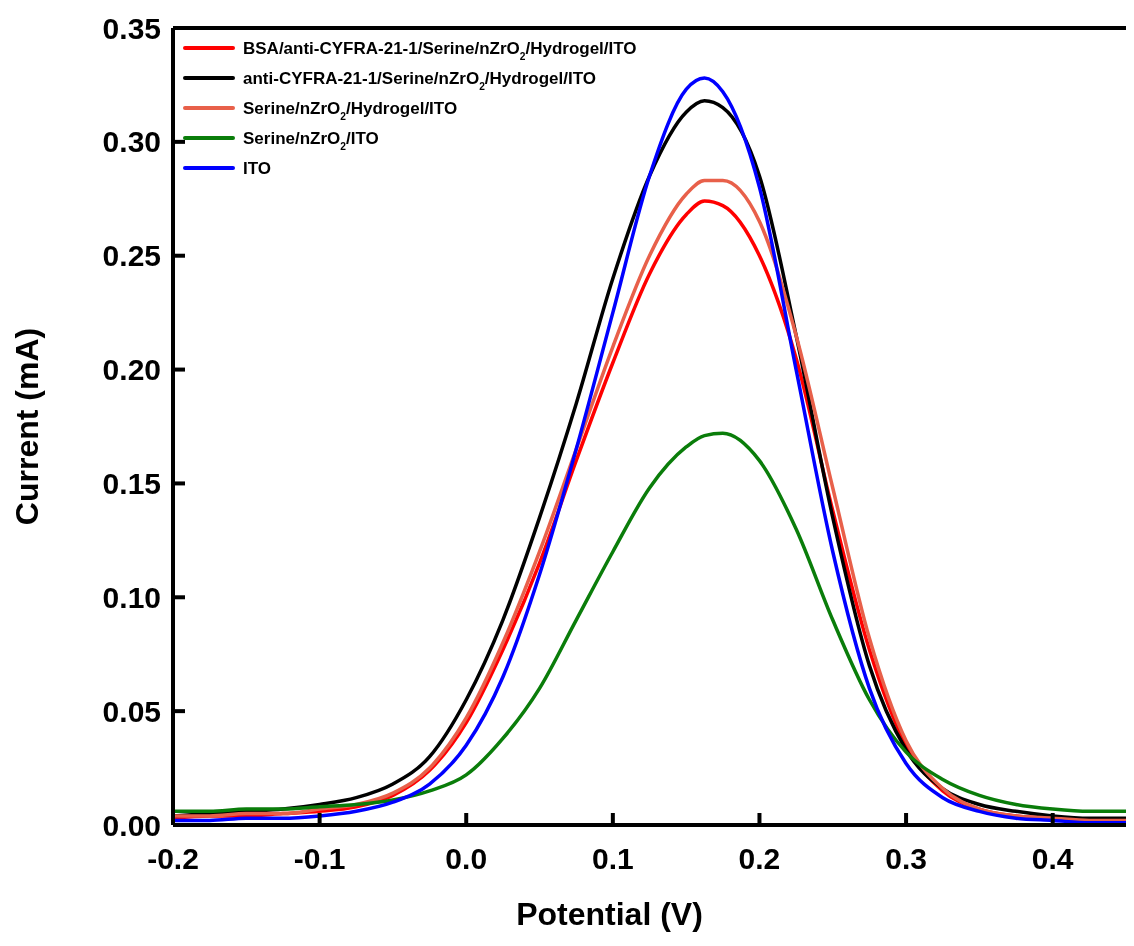 The width and height of the screenshot is (1134, 946). I want to click on x-tick-label: 0.0, so click(466, 858).